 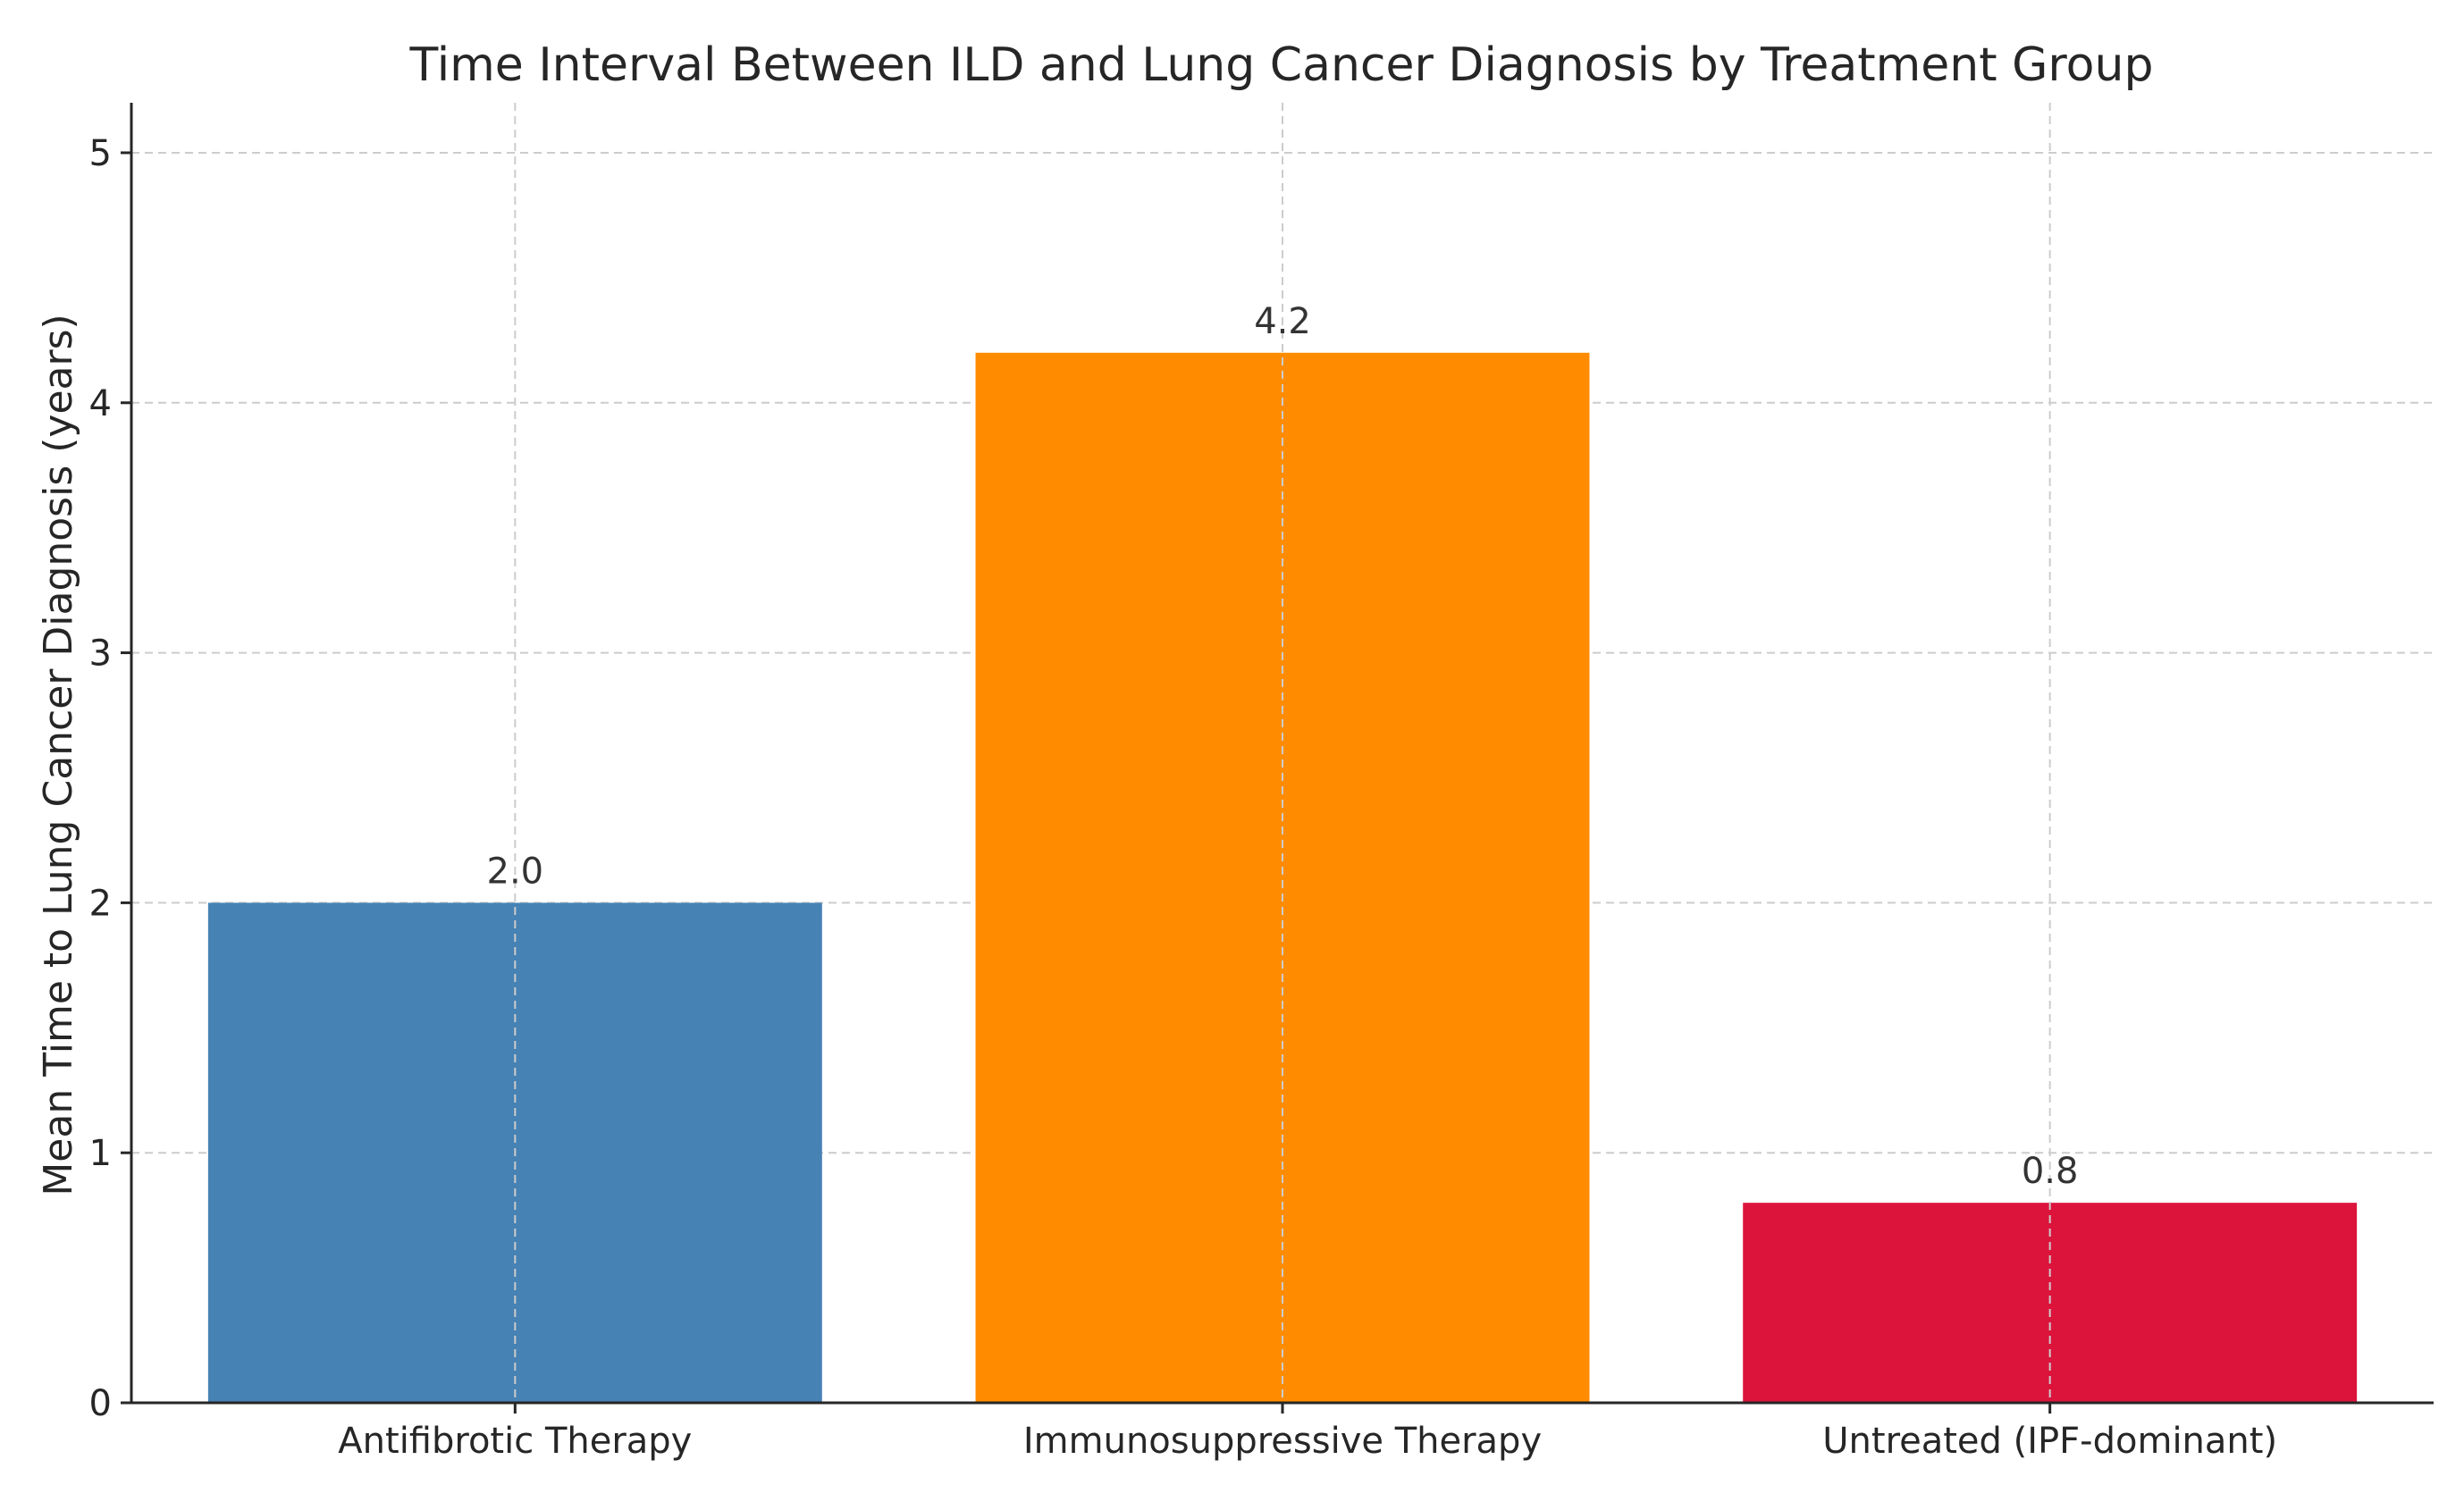 I want to click on bar-value-label: 0.8, so click(x=2050, y=1172).